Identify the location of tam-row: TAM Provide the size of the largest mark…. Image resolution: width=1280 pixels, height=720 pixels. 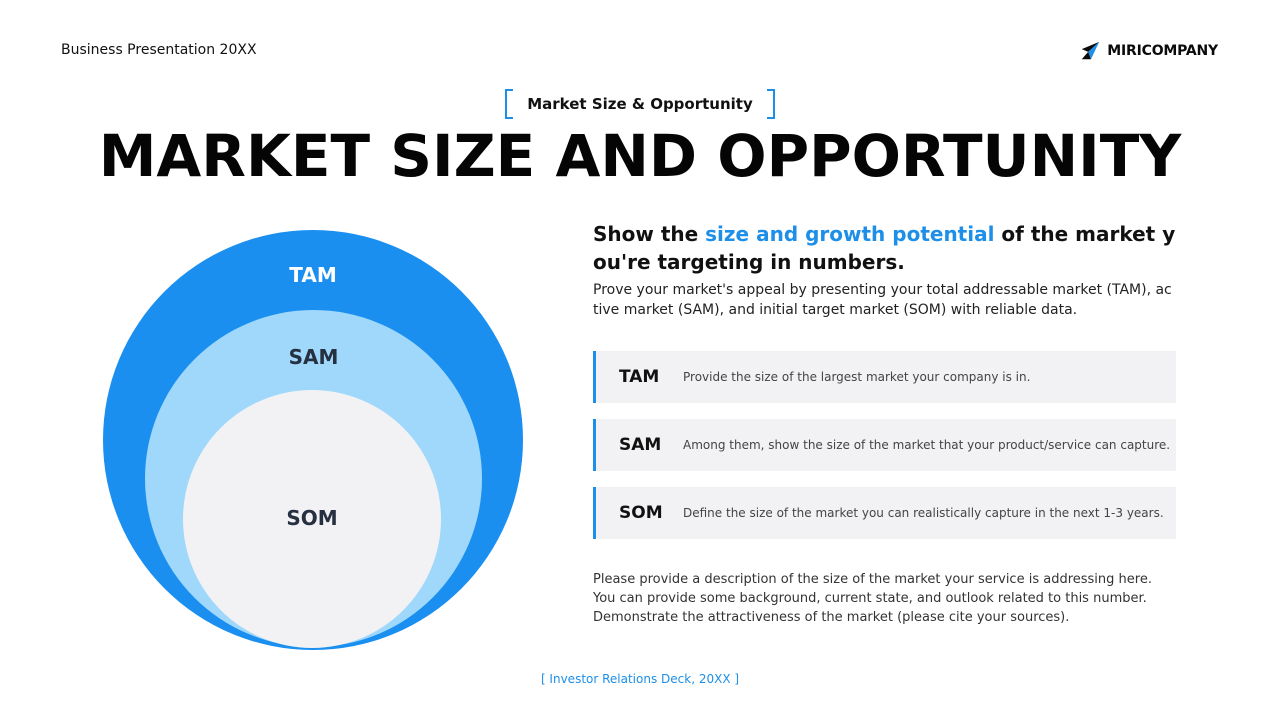
(884, 377).